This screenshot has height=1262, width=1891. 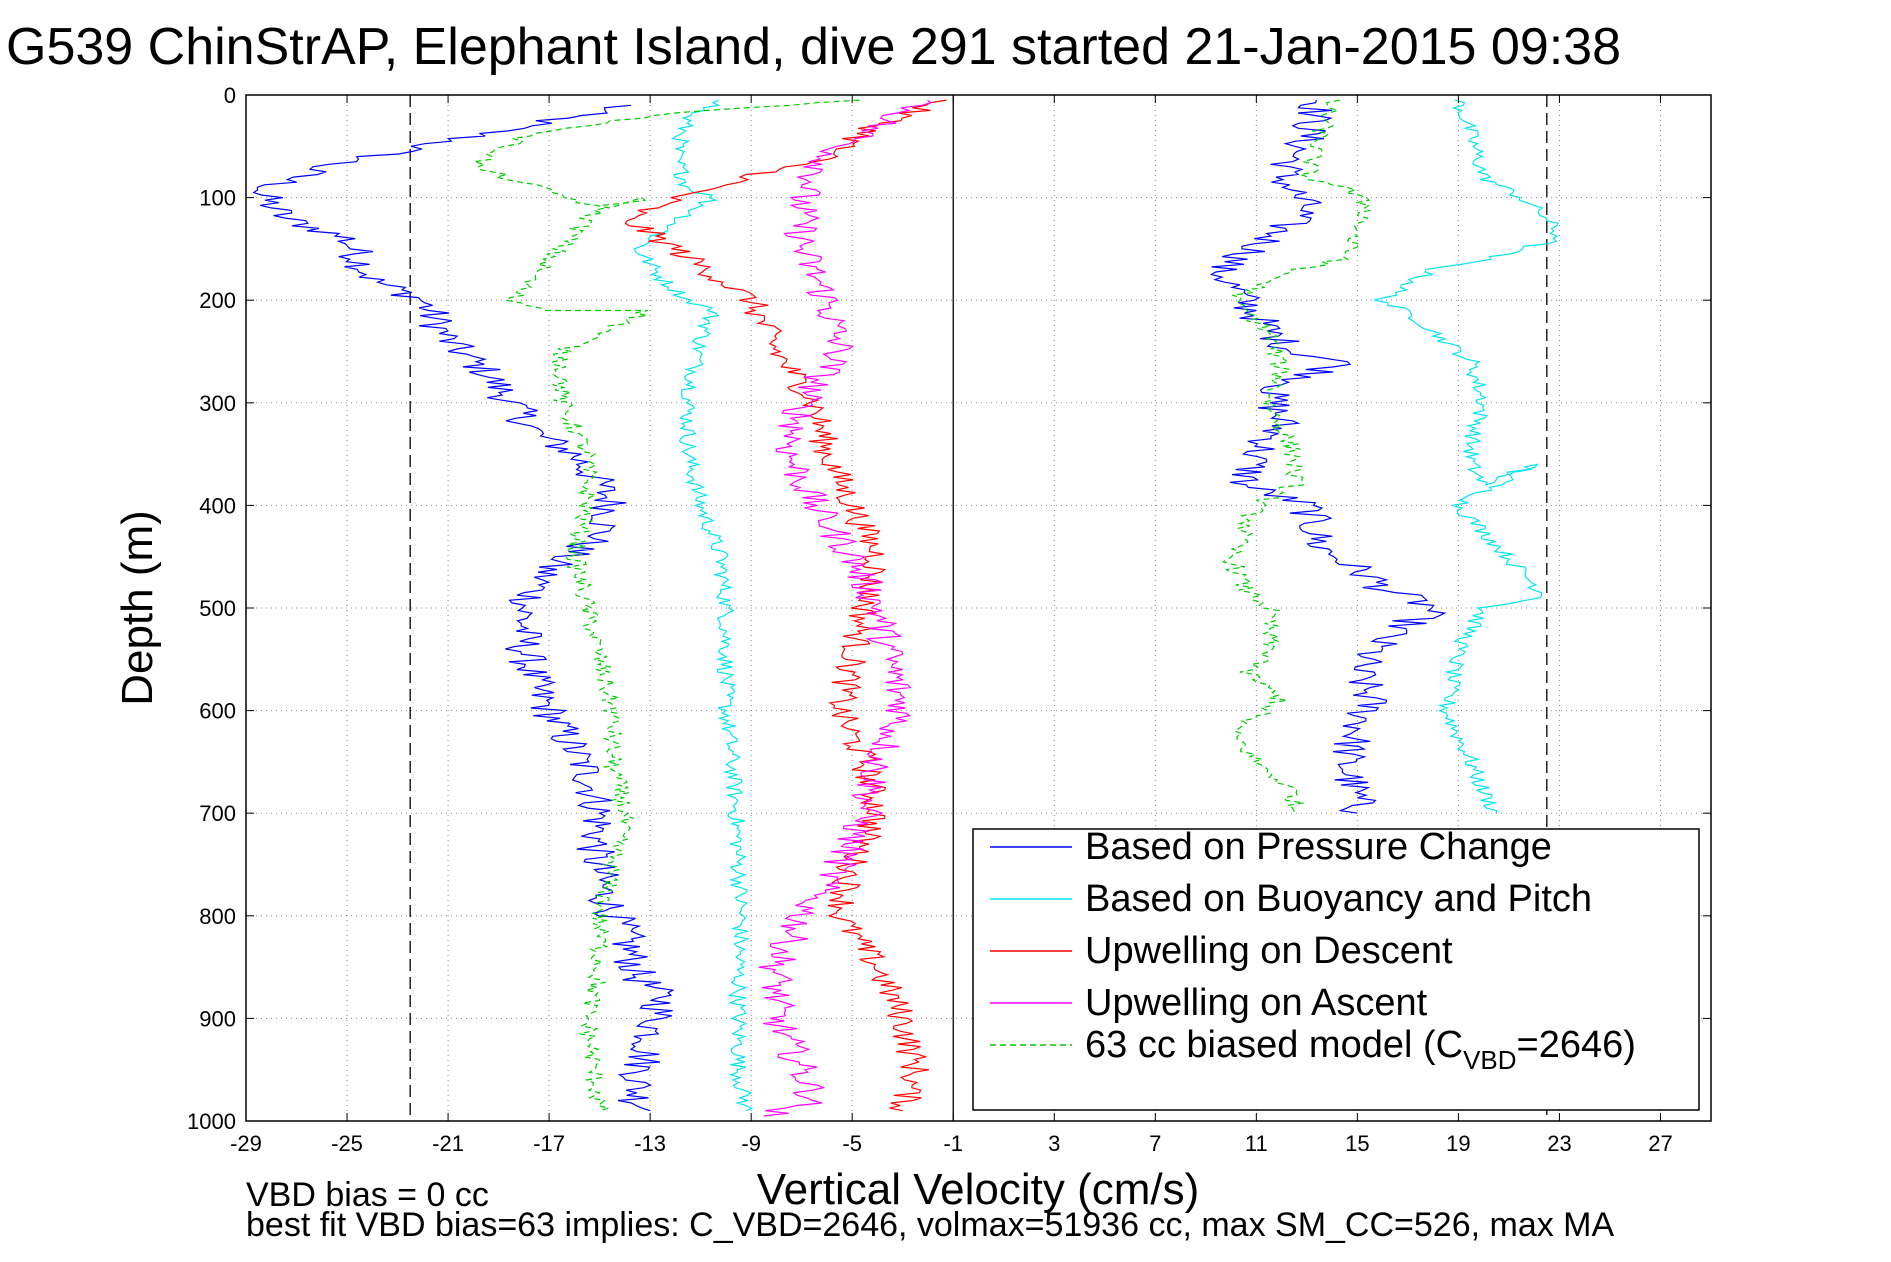 I want to click on x-tick-label: -17, so click(x=549, y=1143).